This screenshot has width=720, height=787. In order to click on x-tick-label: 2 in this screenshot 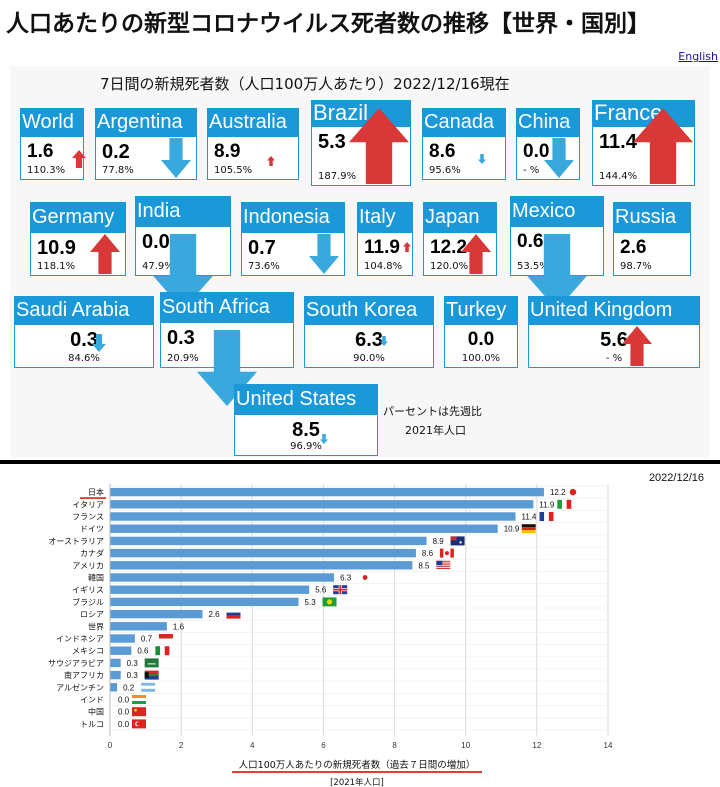, I will do `click(181, 745)`.